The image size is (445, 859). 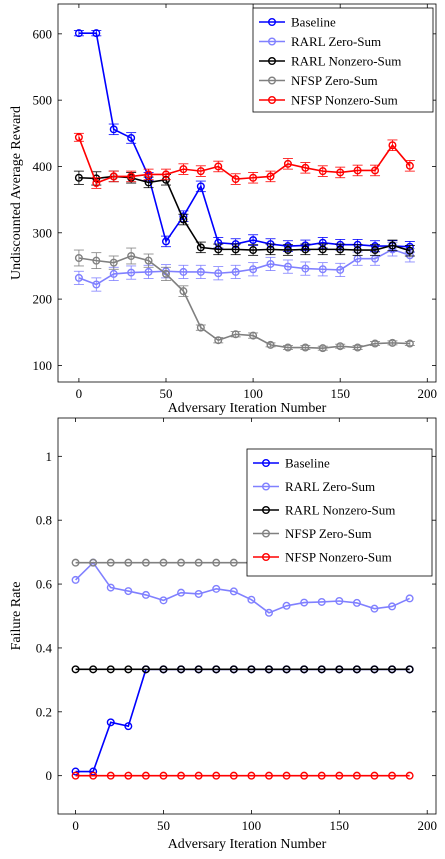 What do you see at coordinates (242, 775) in the screenshot?
I see `series-nfsp-nonzero-sum` at bounding box center [242, 775].